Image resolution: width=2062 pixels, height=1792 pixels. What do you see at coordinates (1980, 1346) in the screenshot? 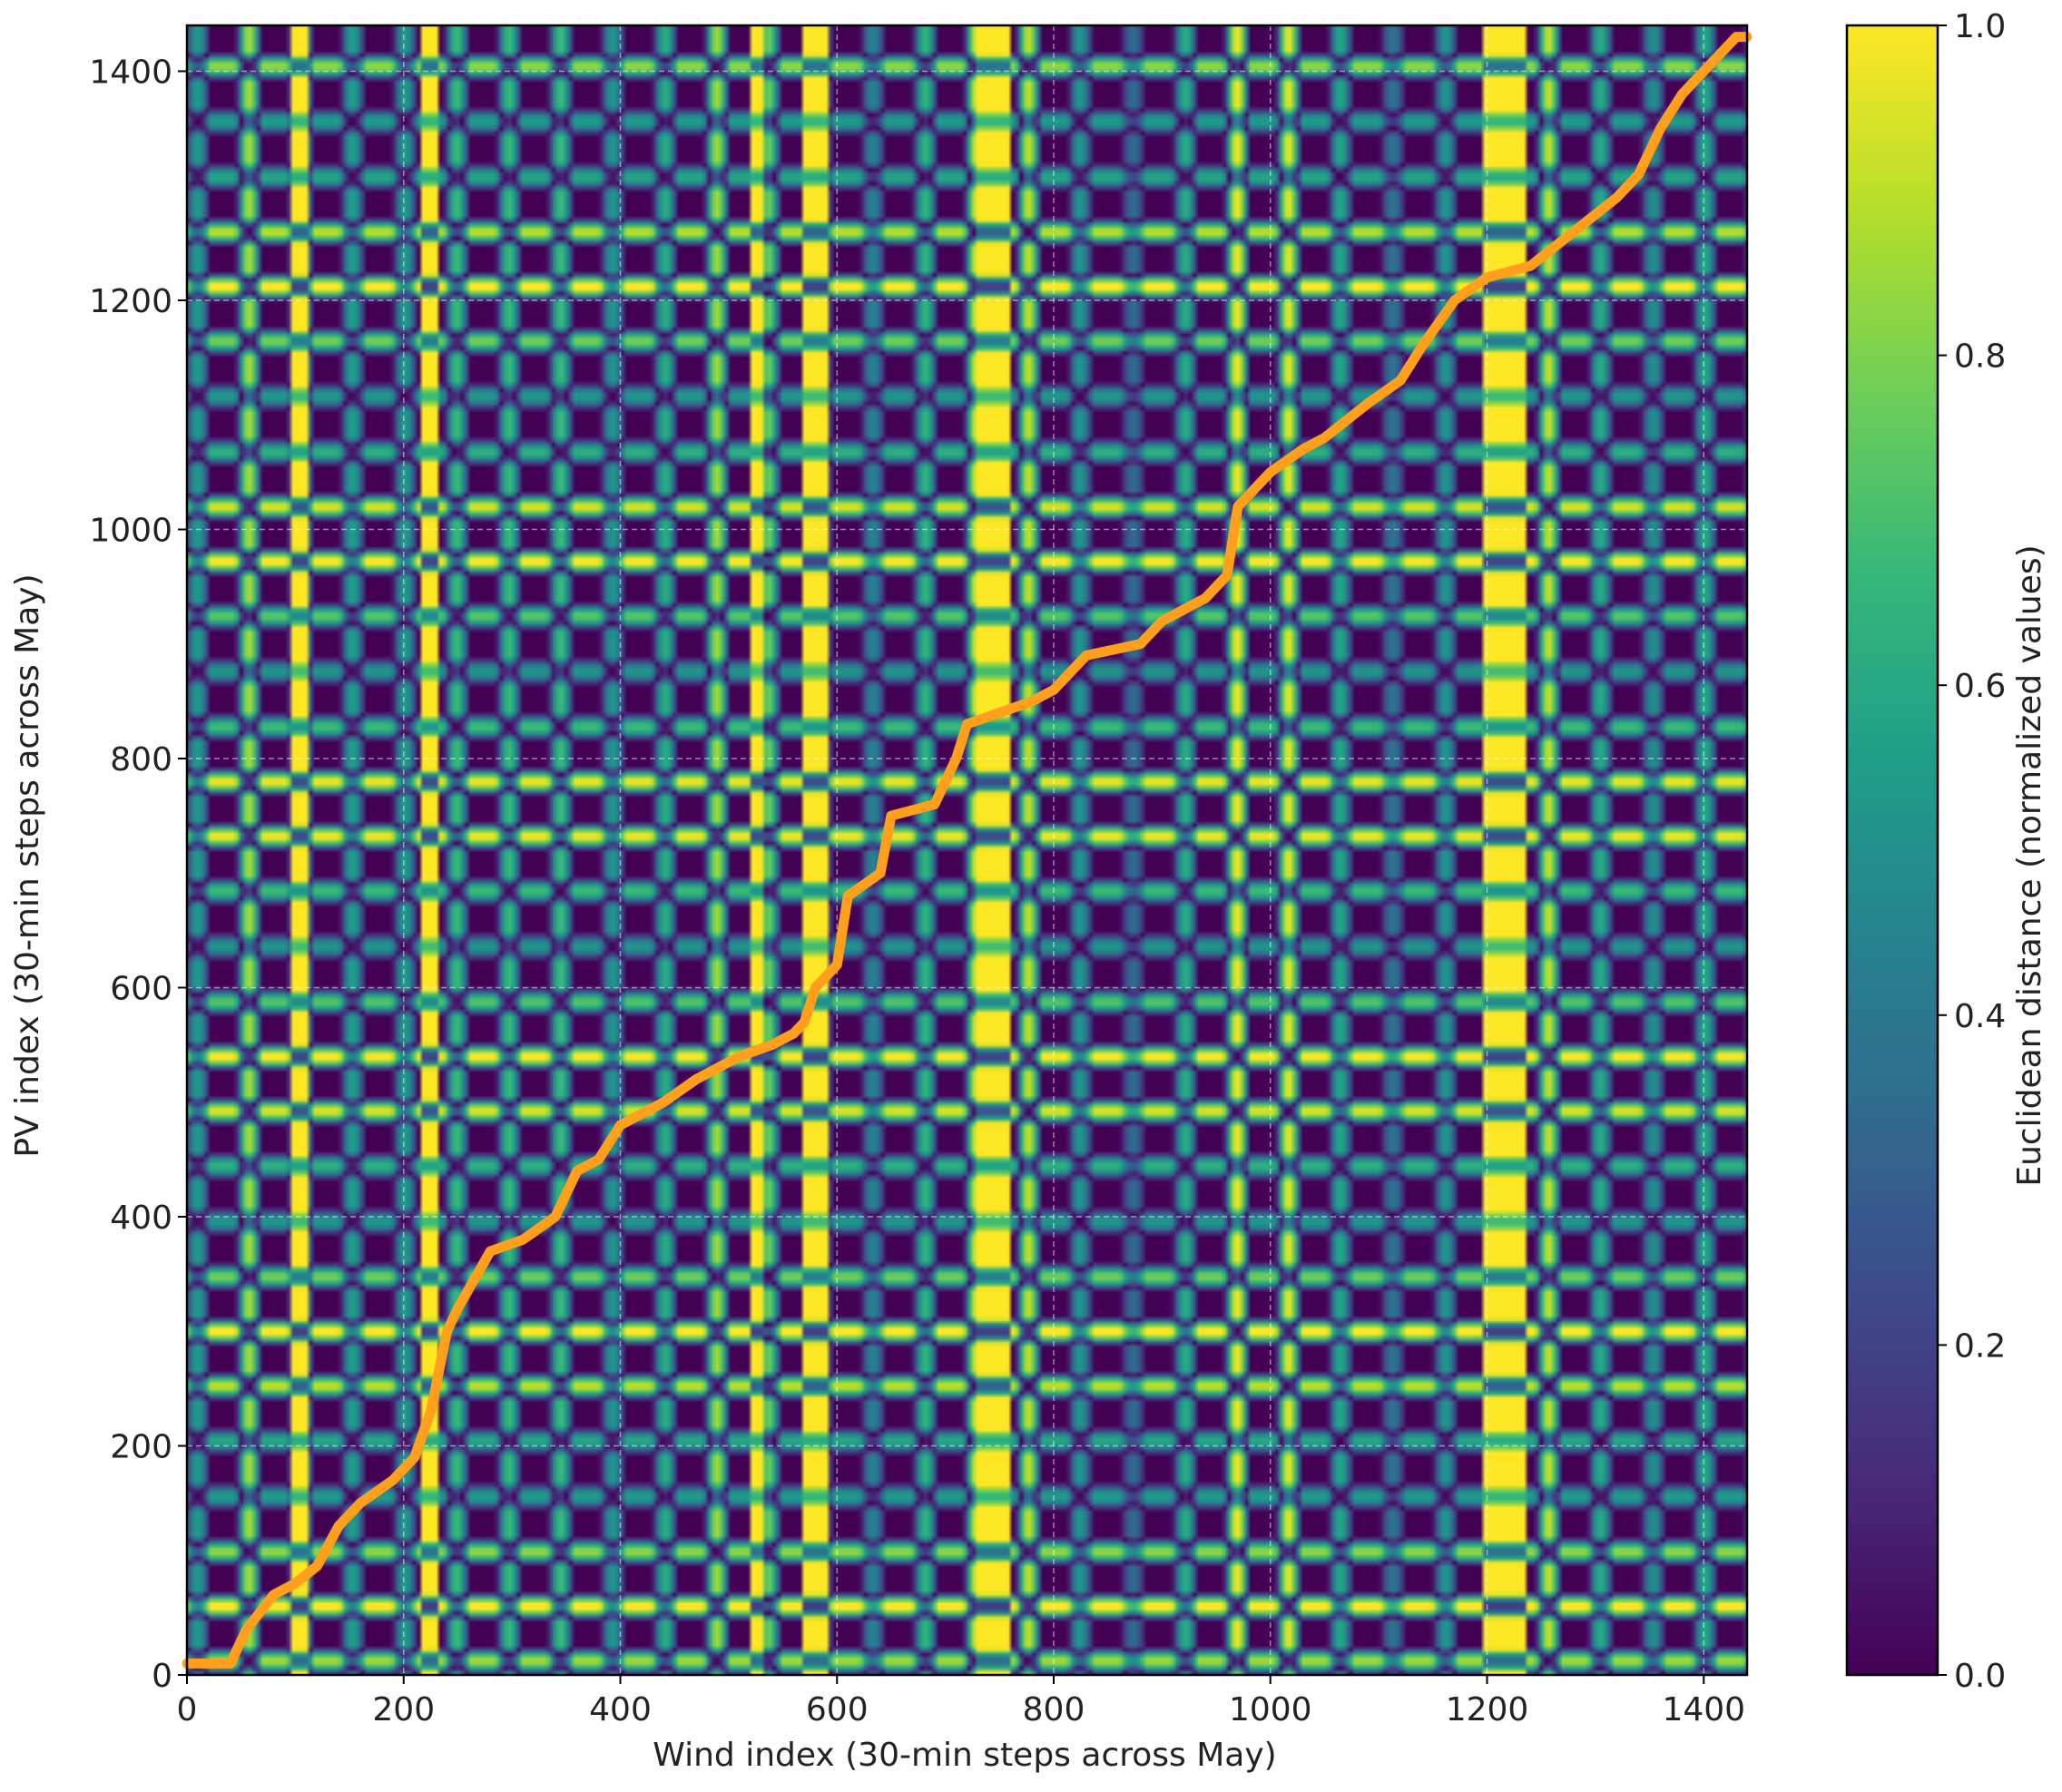
I see `colorbar-tick-label: 0.2` at bounding box center [1980, 1346].